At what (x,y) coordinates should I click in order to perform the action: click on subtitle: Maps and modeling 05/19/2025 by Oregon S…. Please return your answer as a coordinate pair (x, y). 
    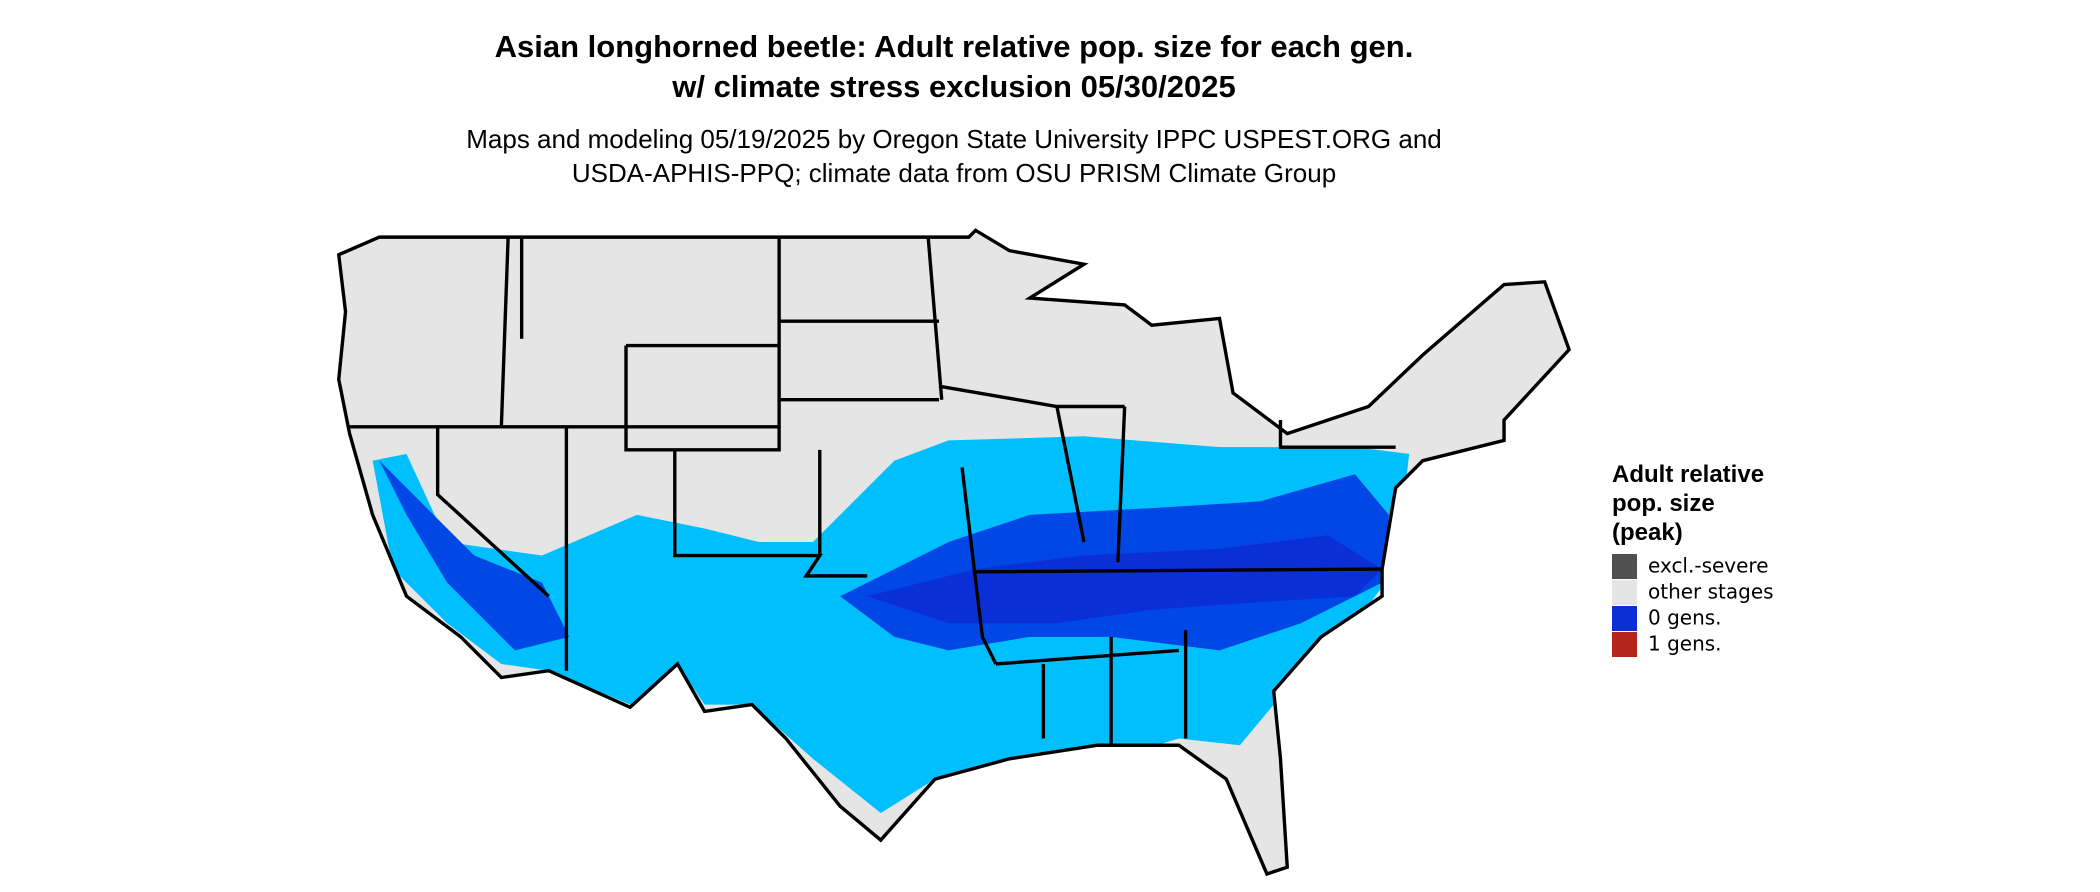
    Looking at the image, I should click on (954, 139).